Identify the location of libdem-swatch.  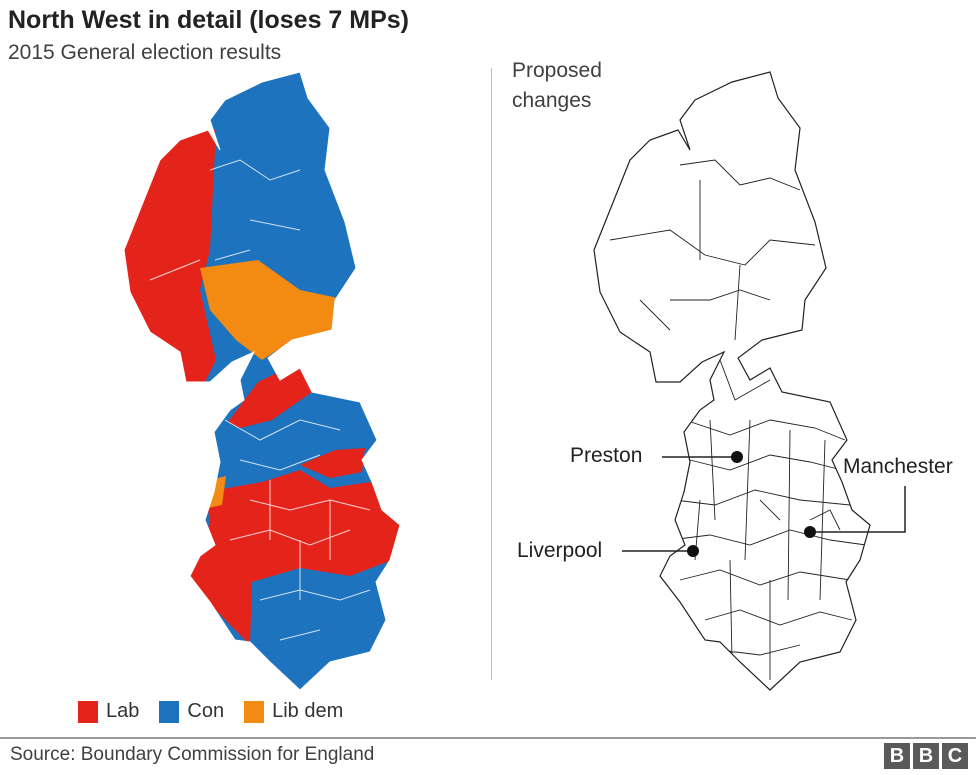
(254, 711).